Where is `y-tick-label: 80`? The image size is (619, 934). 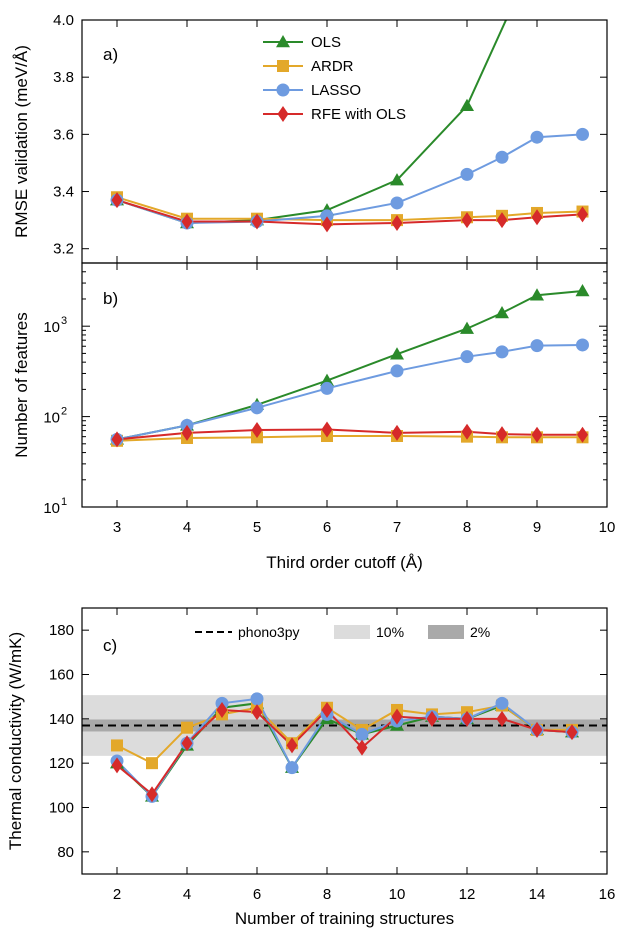 y-tick-label: 80 is located at coordinates (65, 852).